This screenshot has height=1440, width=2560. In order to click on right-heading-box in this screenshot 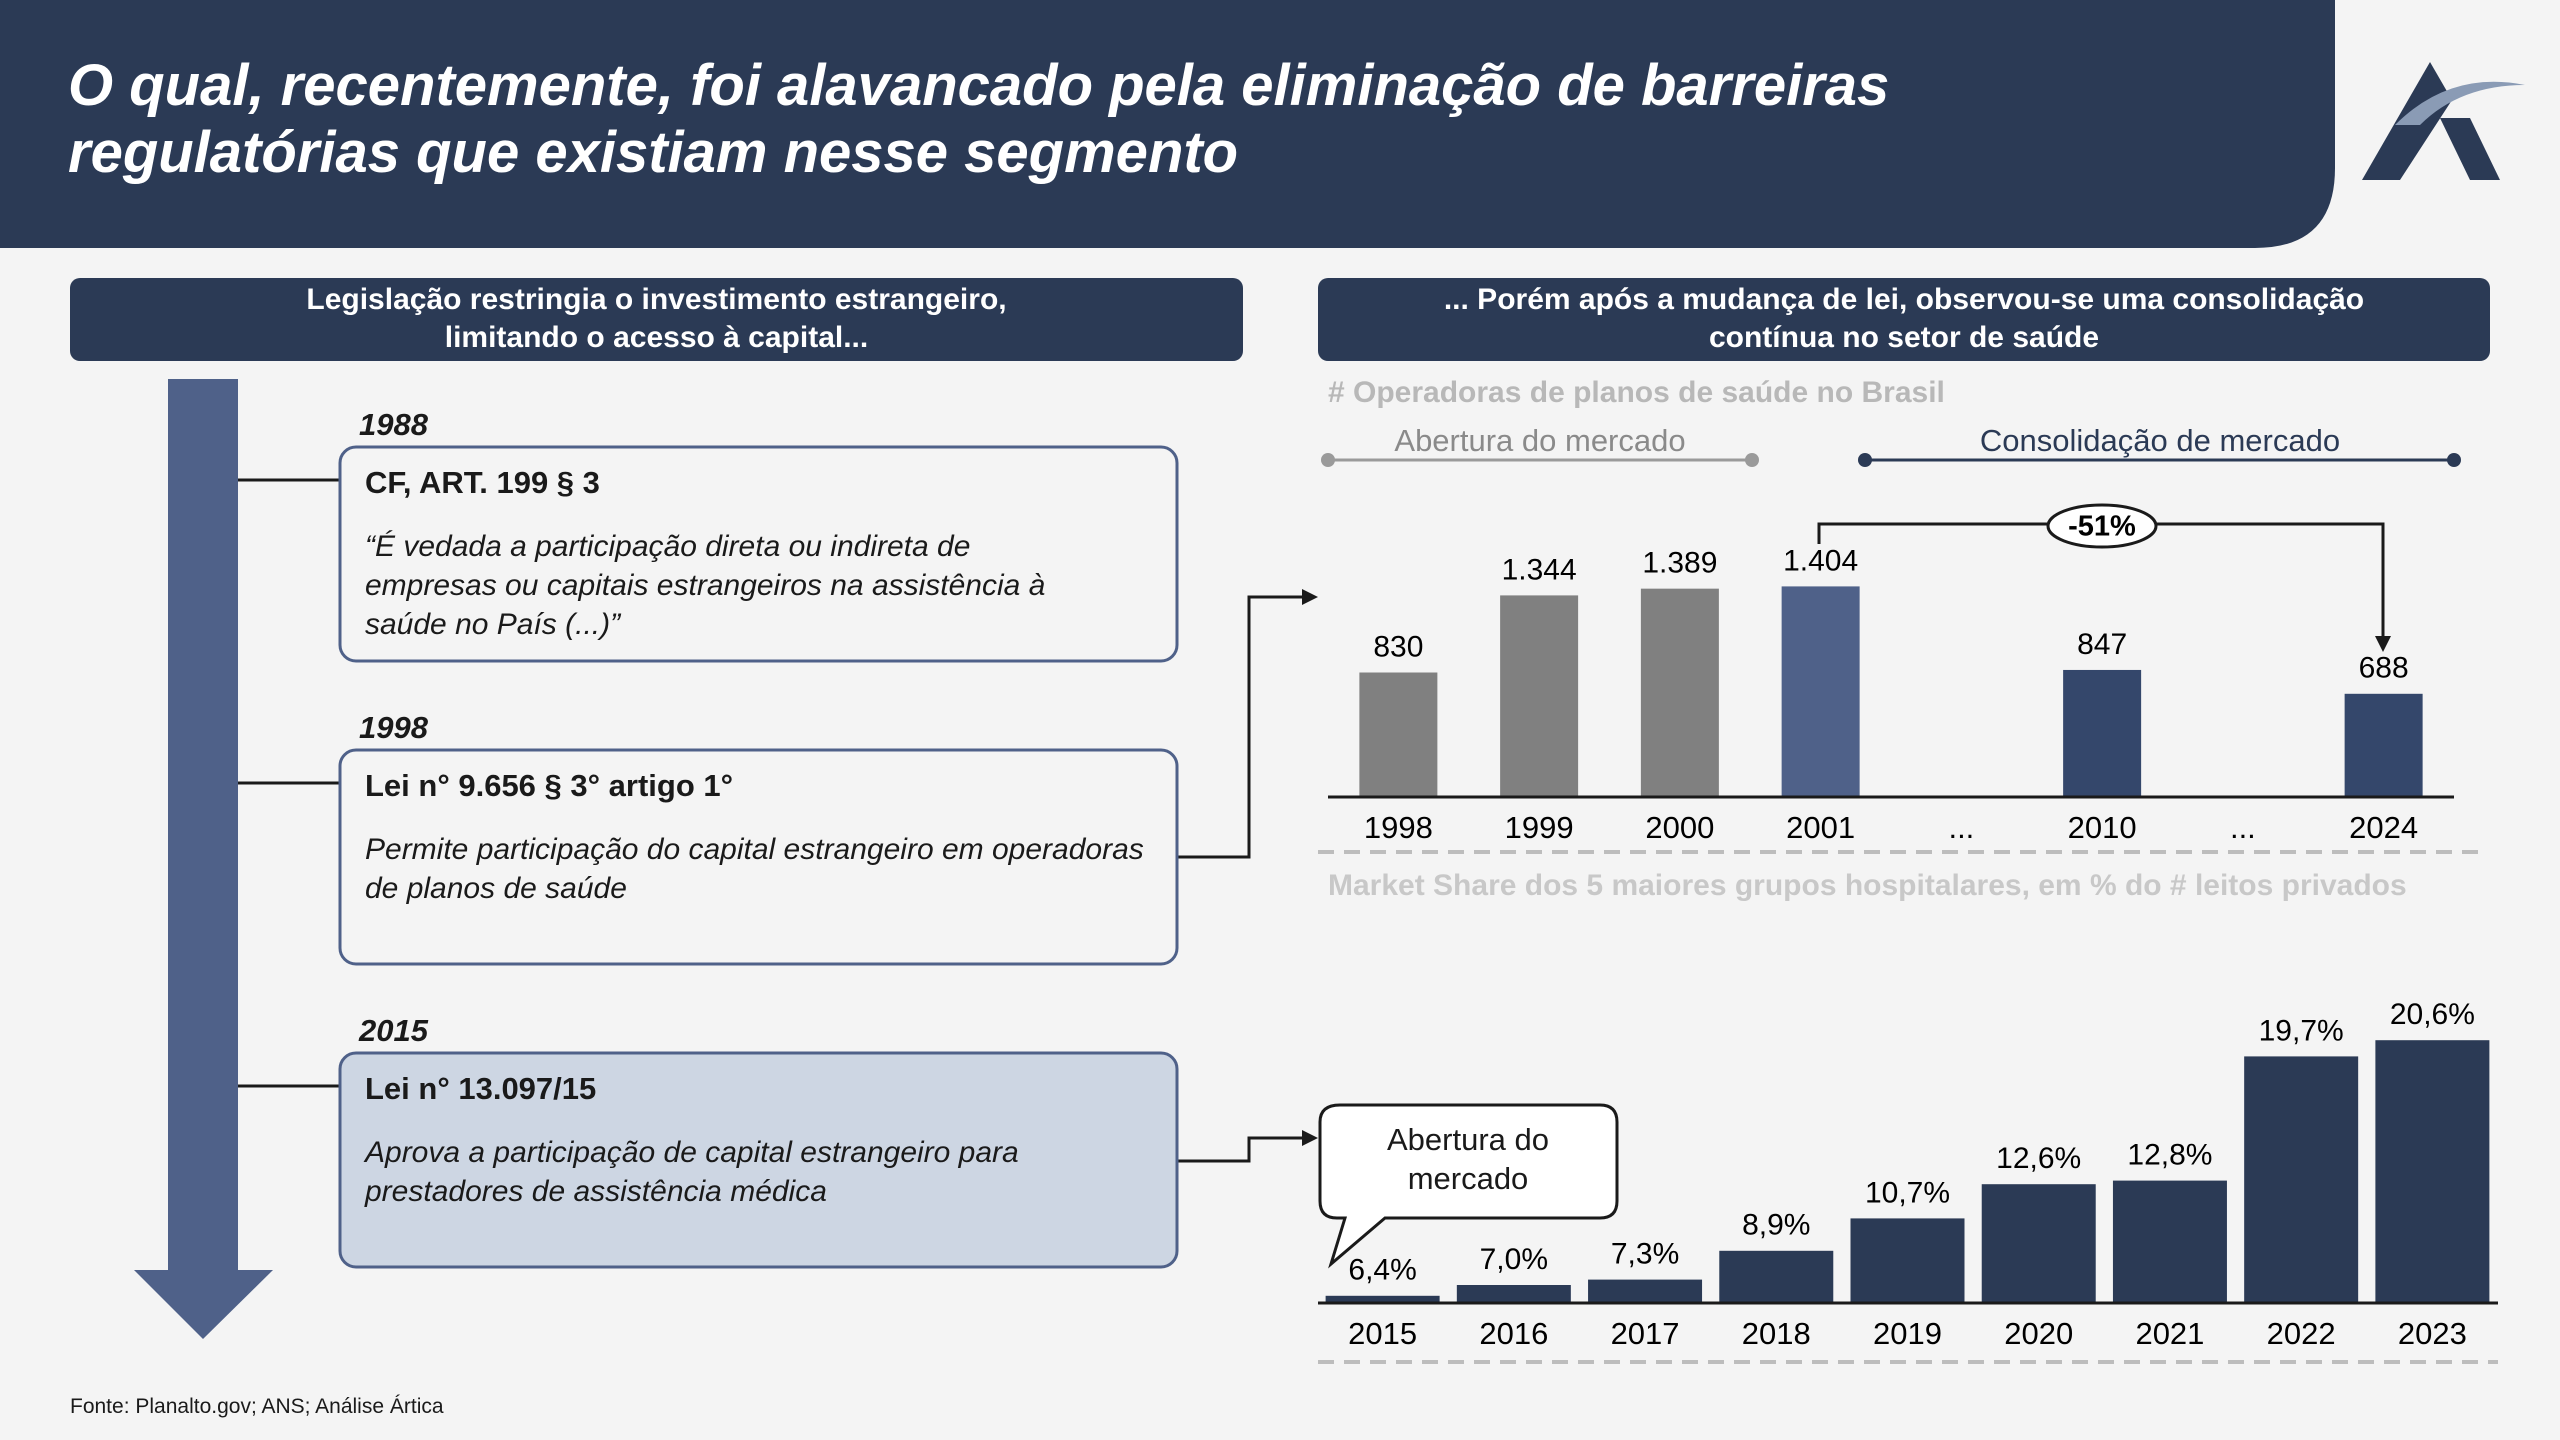, I will do `click(1904, 319)`.